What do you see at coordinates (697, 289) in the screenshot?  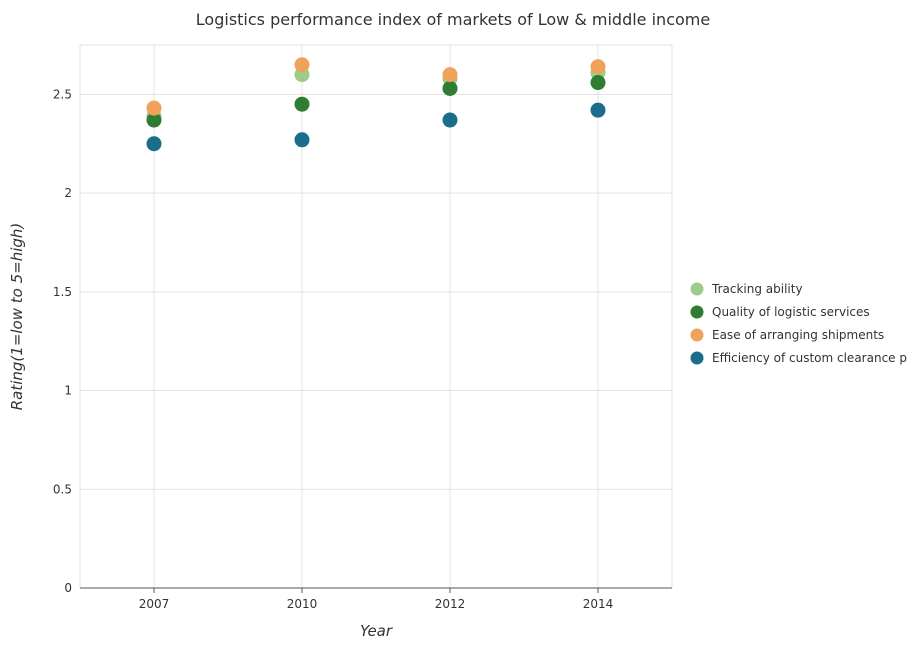 I see `legend-marker-tracking-ability` at bounding box center [697, 289].